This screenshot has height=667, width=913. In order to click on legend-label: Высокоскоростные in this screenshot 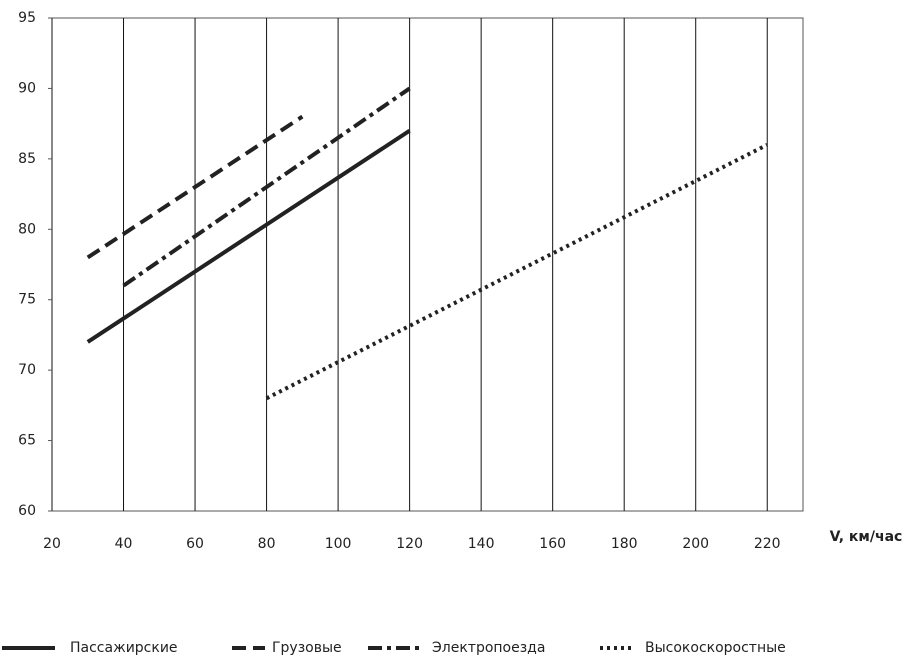, I will do `click(715, 648)`.